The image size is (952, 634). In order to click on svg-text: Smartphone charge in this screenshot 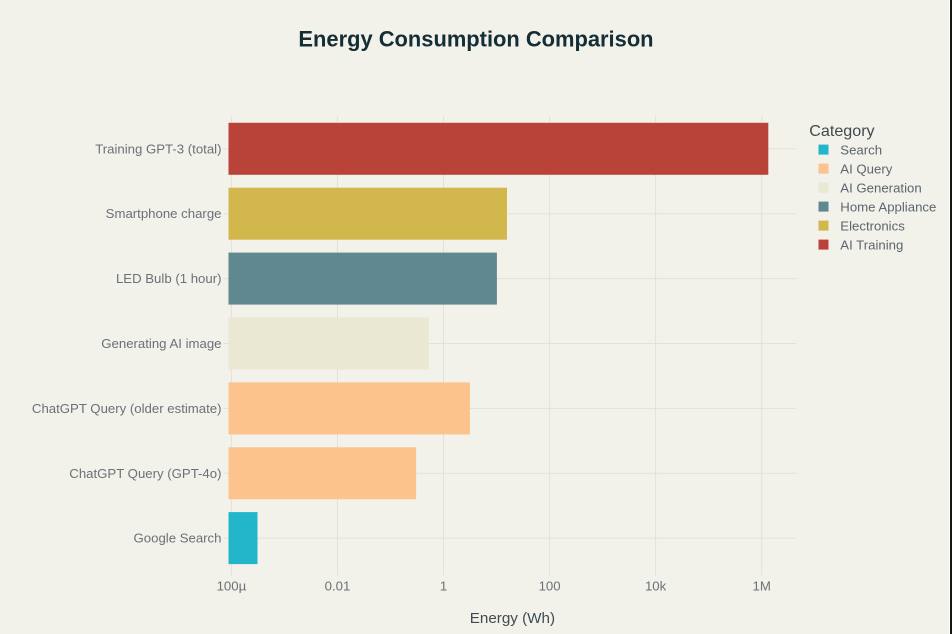, I will do `click(164, 213)`.